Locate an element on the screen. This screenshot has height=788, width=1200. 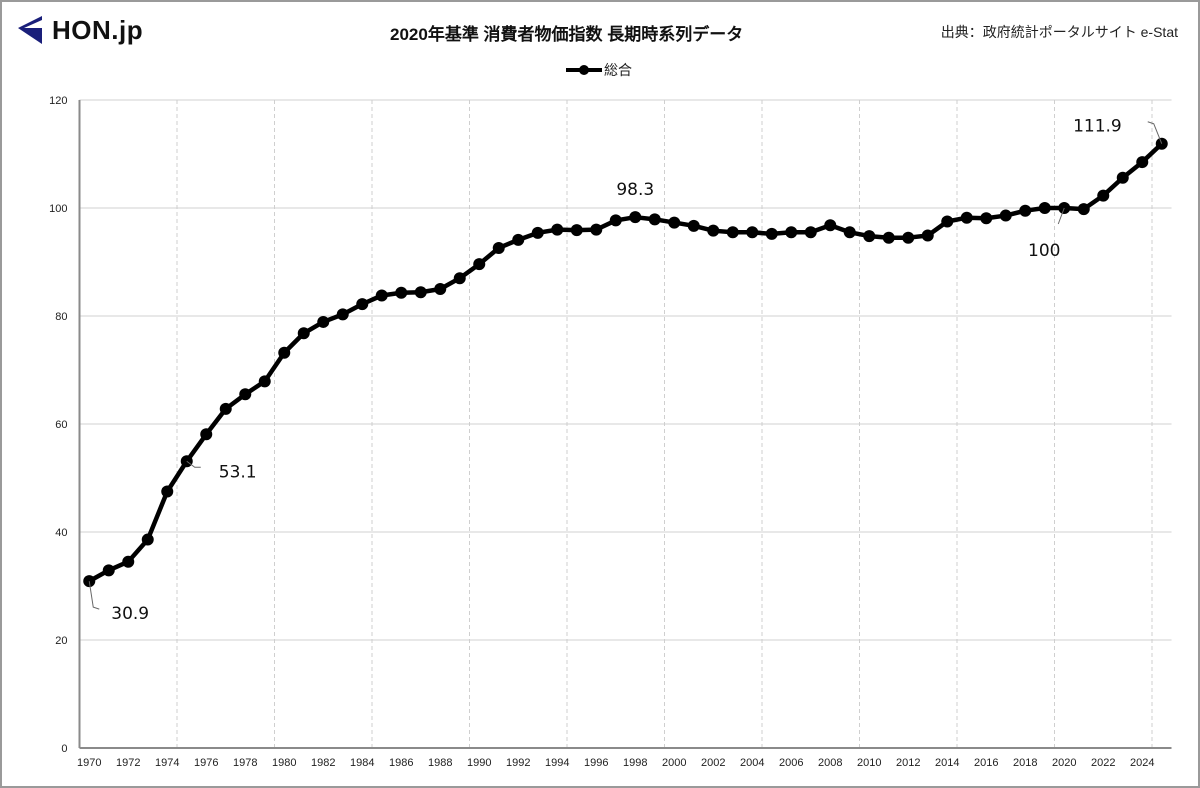
x-tick-label: 2002 is located at coordinates (713, 763).